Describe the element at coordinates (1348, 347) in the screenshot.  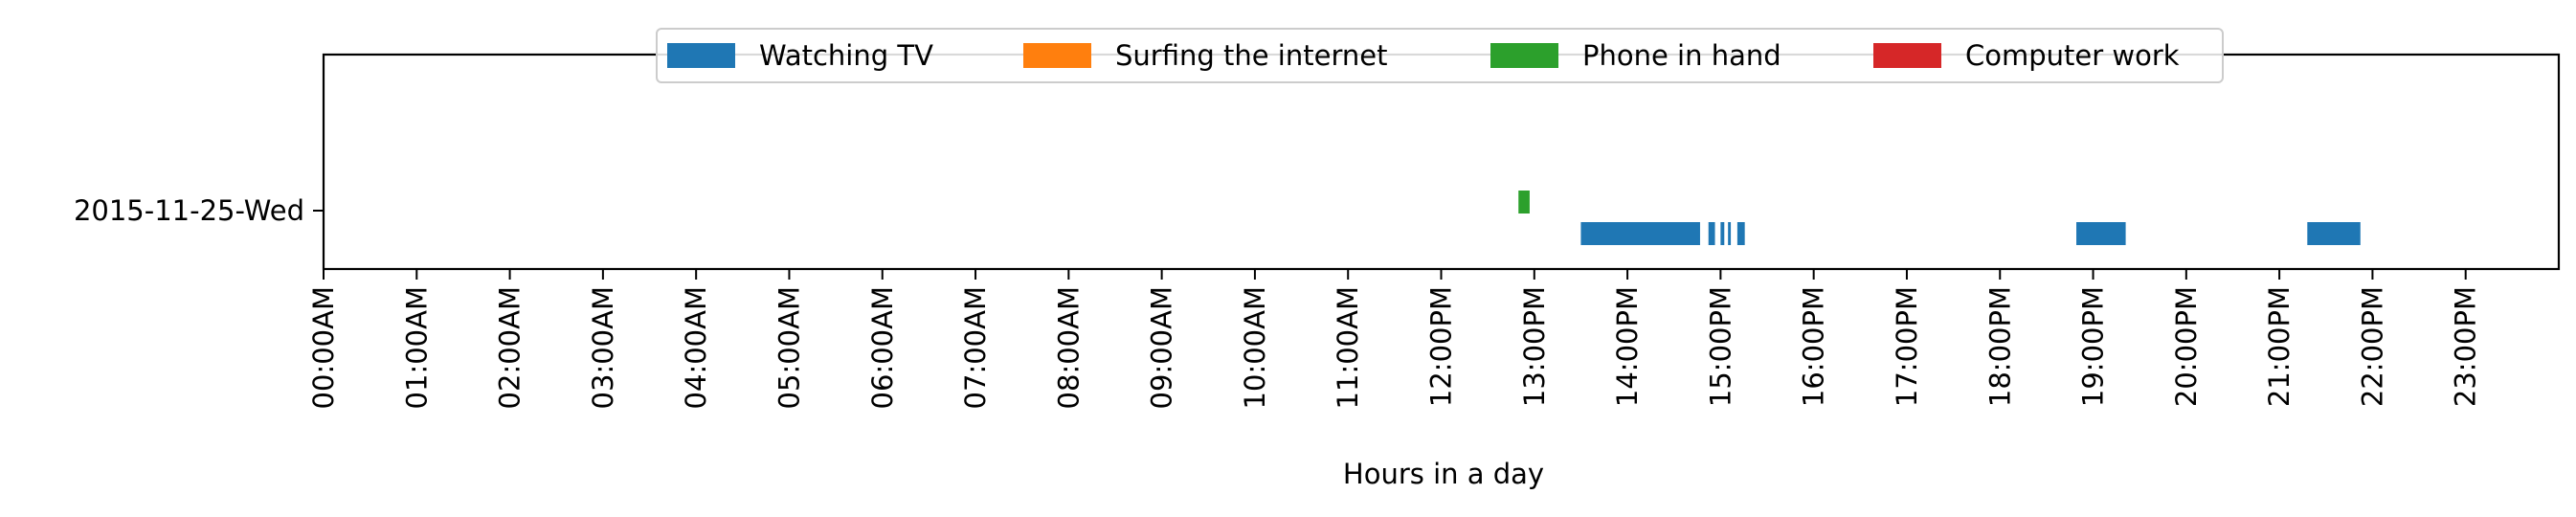
I see `x-tick-label: 11:00AM` at that location.